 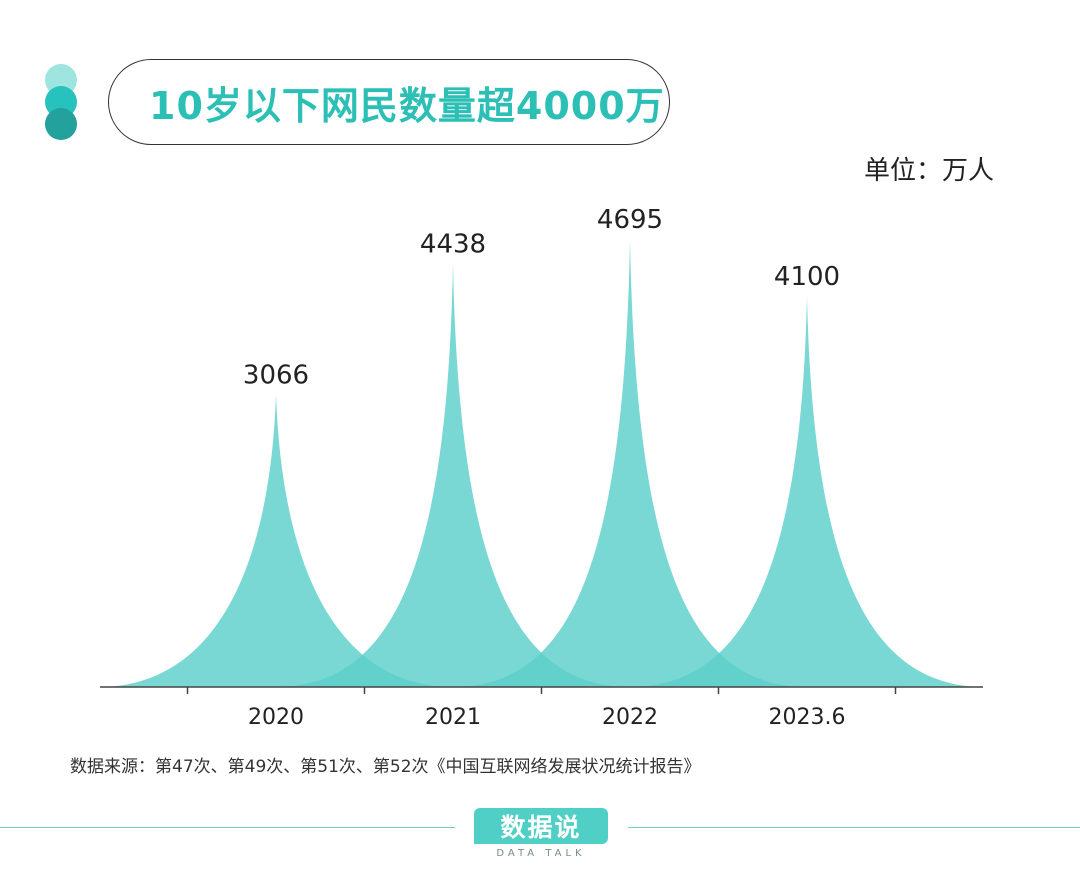 I want to click on peak-2020, so click(x=276, y=540).